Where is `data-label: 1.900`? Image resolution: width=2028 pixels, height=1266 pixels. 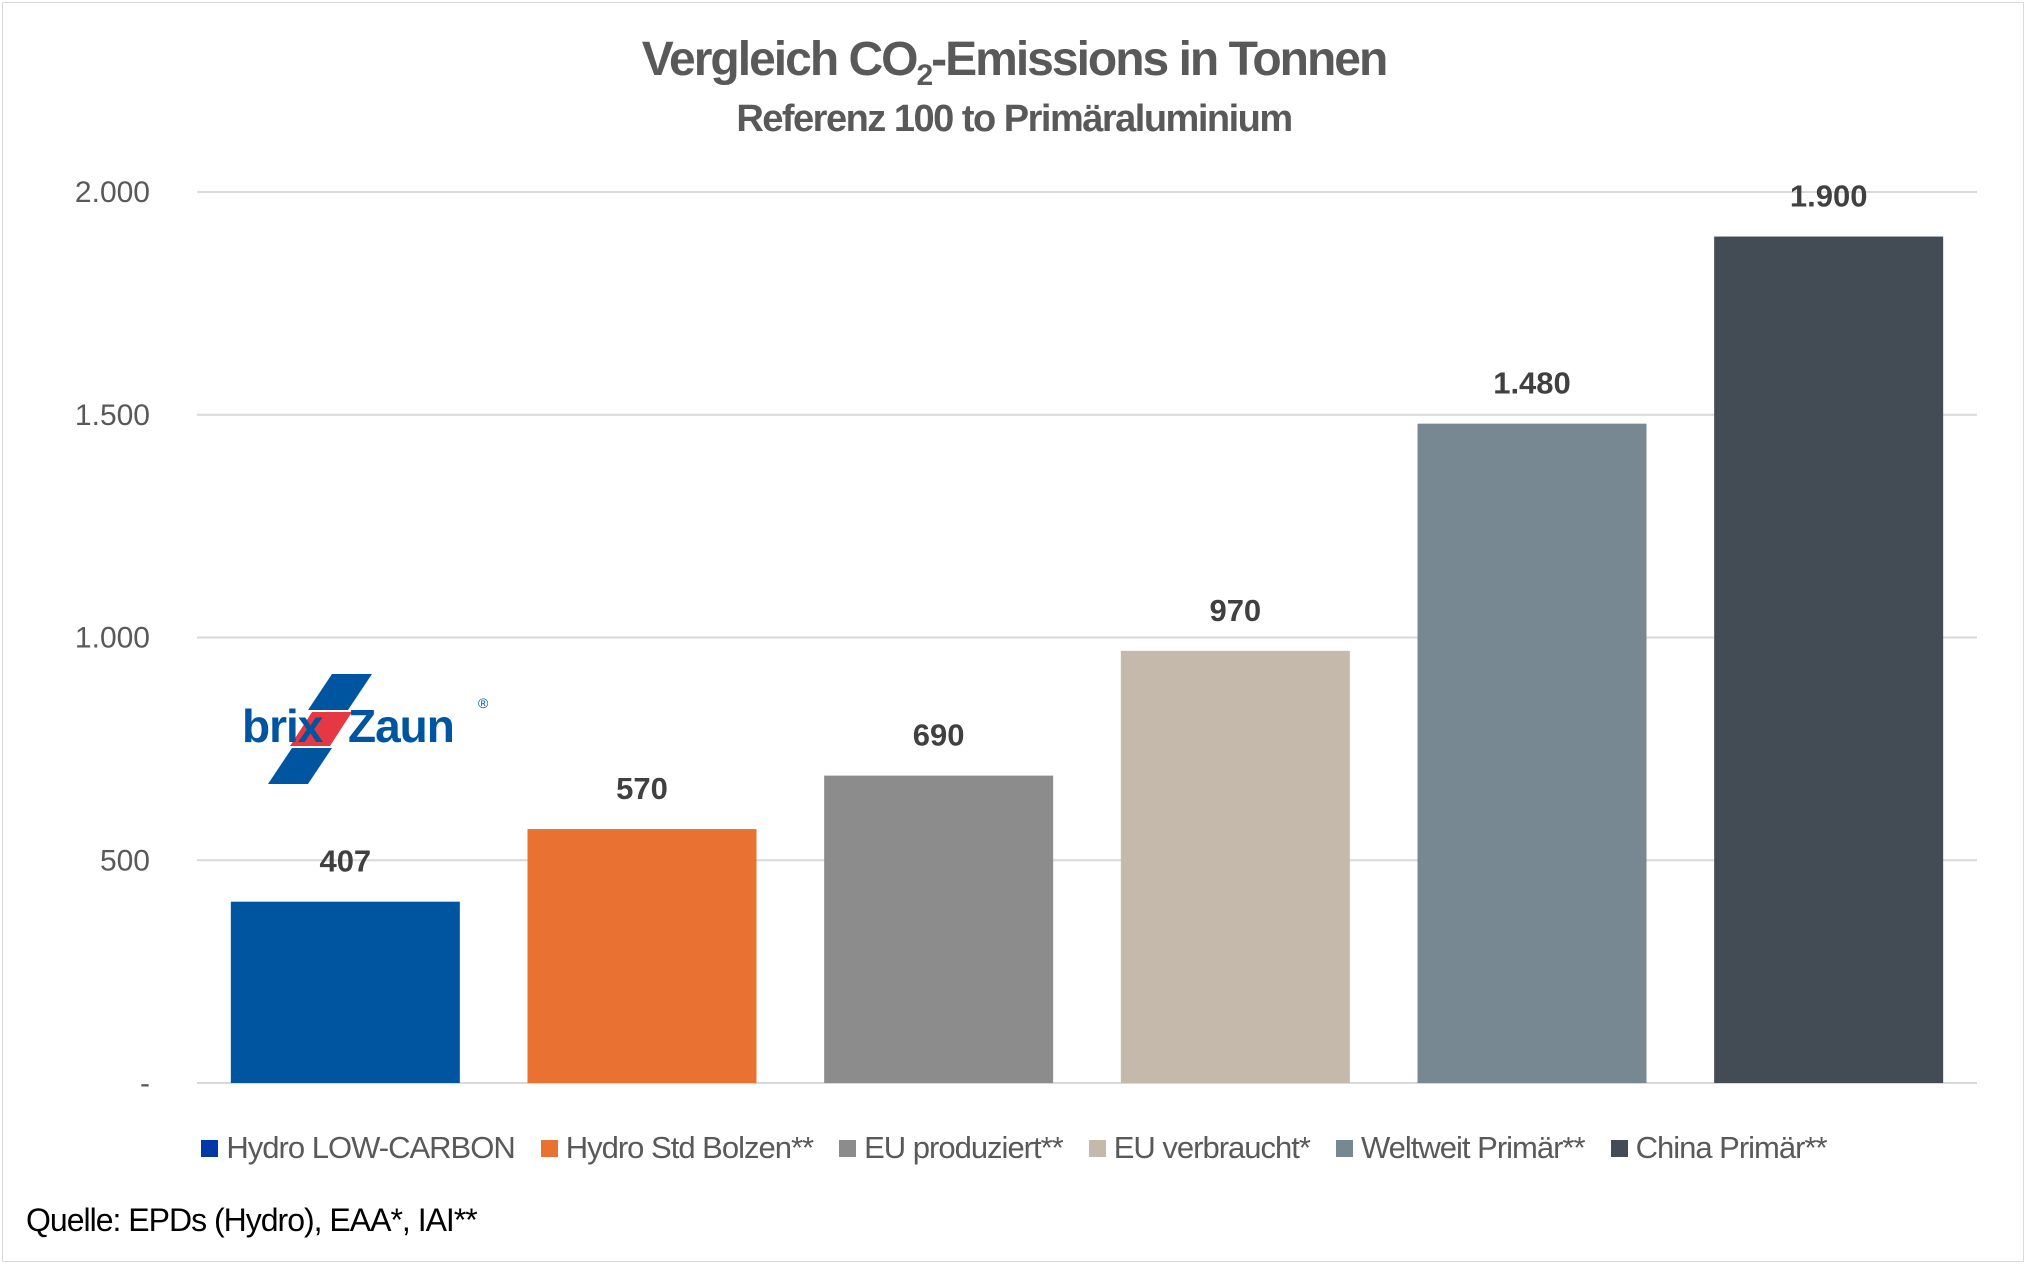
data-label: 1.900 is located at coordinates (1829, 196).